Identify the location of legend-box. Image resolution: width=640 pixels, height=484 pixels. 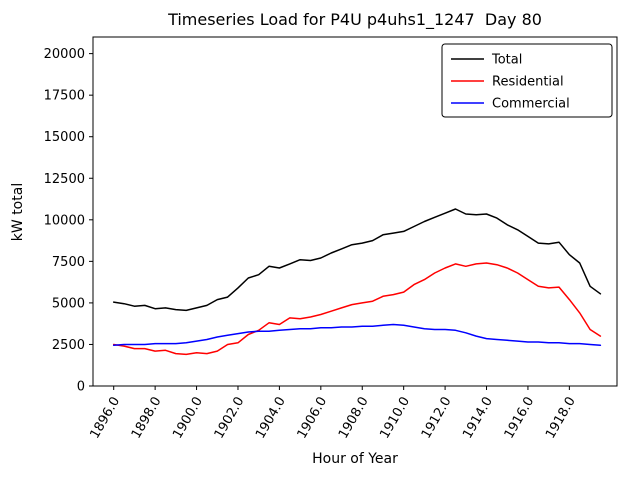
(527, 80).